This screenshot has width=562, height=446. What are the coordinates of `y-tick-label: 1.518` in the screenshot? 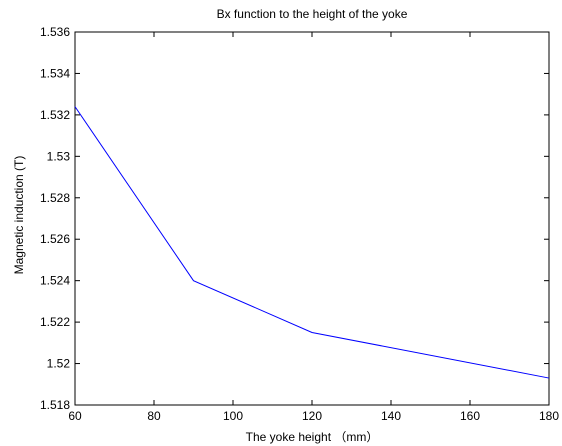 It's located at (55, 405).